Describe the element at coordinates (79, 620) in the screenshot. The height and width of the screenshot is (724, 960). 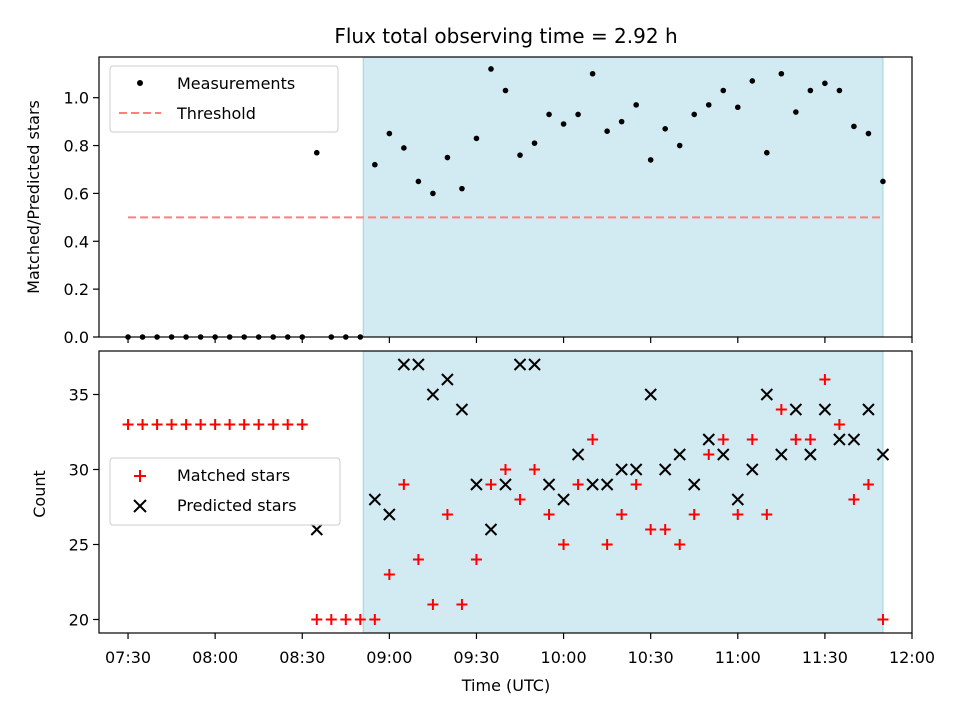
I see `bottom-y-tick-label: 20` at that location.